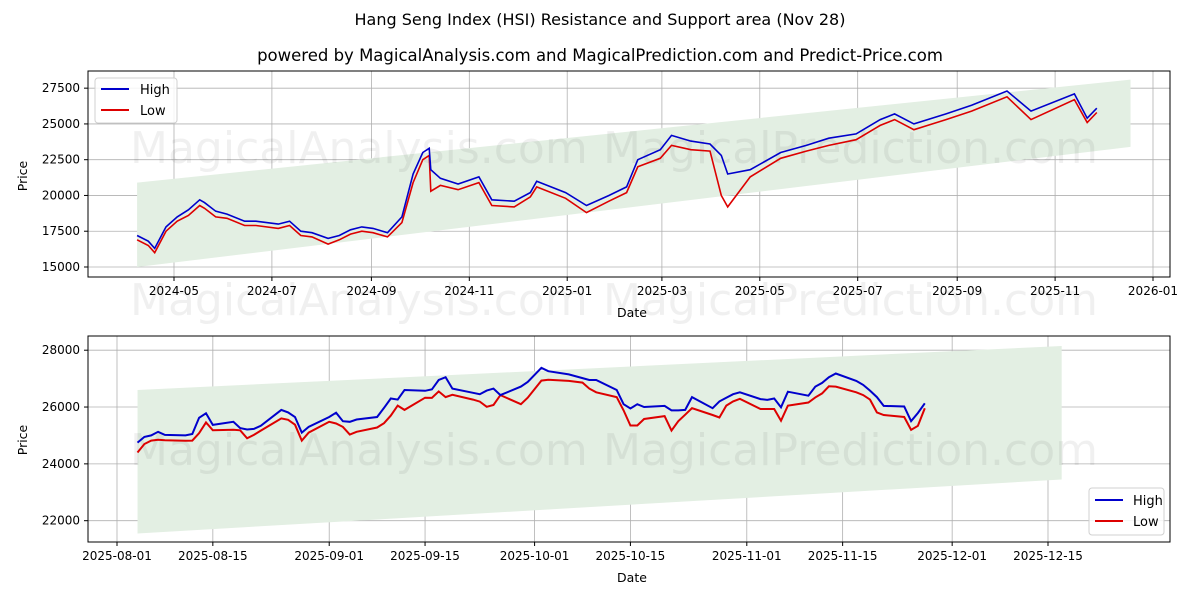  I want to click on y-tick-label: 28000, so click(61, 350).